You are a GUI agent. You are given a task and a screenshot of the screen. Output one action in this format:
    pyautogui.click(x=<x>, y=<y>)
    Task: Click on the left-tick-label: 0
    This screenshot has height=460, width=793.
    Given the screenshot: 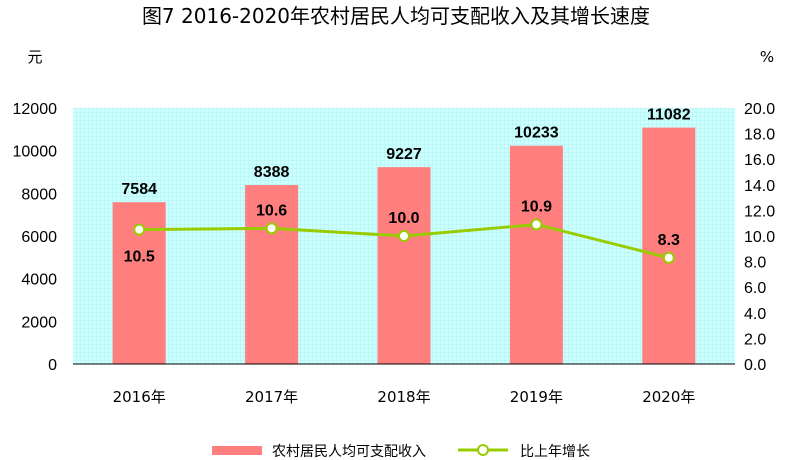 What is the action you would take?
    pyautogui.click(x=52, y=365)
    